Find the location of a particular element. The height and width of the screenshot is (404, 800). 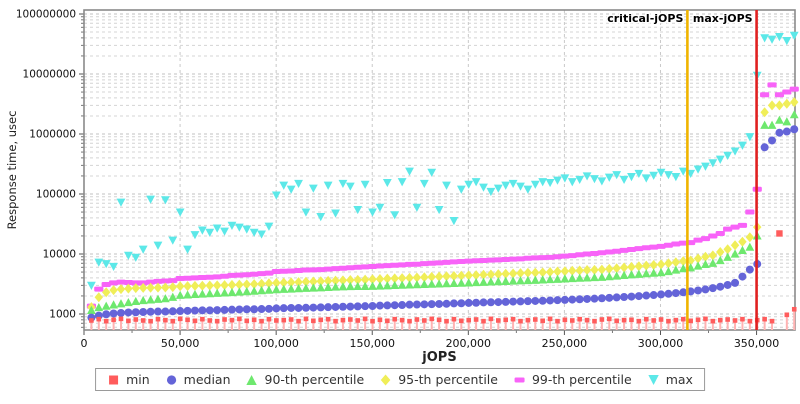

legend-label-p95: 95-th percentile is located at coordinates (448, 379).